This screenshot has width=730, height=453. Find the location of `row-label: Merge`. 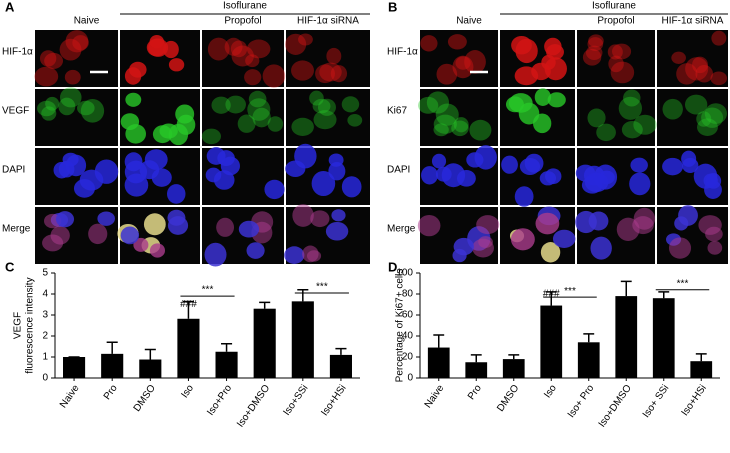

row-label: Merge is located at coordinates (401, 229).